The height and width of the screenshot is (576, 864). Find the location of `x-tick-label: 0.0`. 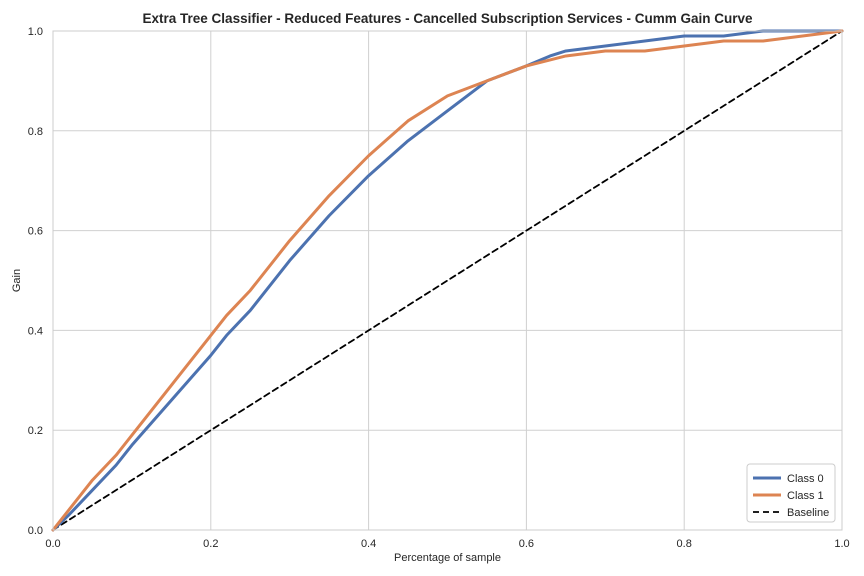

x-tick-label: 0.0 is located at coordinates (52, 544).